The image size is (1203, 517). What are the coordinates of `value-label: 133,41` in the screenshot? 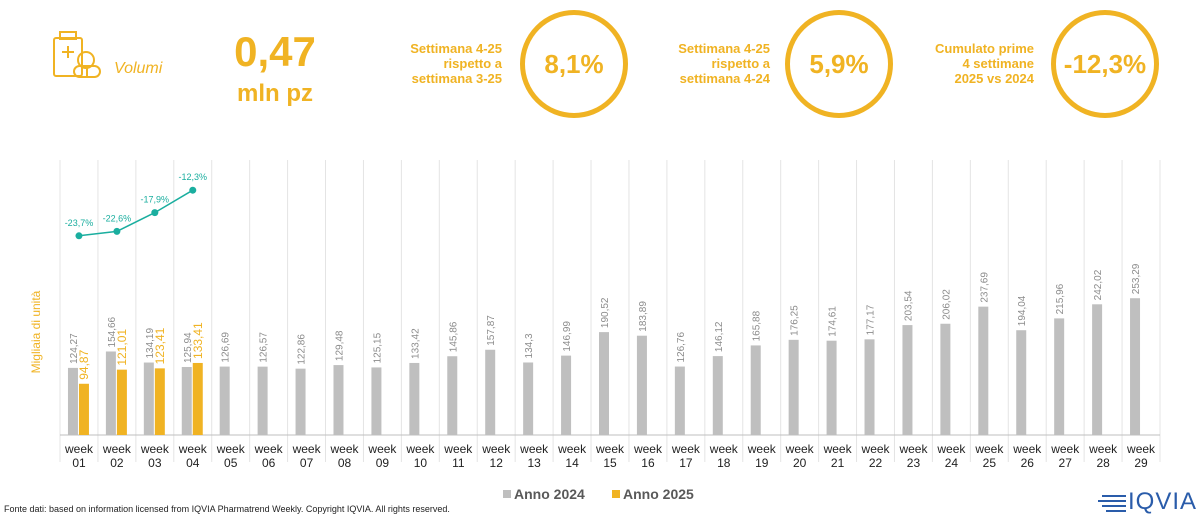 It's located at (198, 340).